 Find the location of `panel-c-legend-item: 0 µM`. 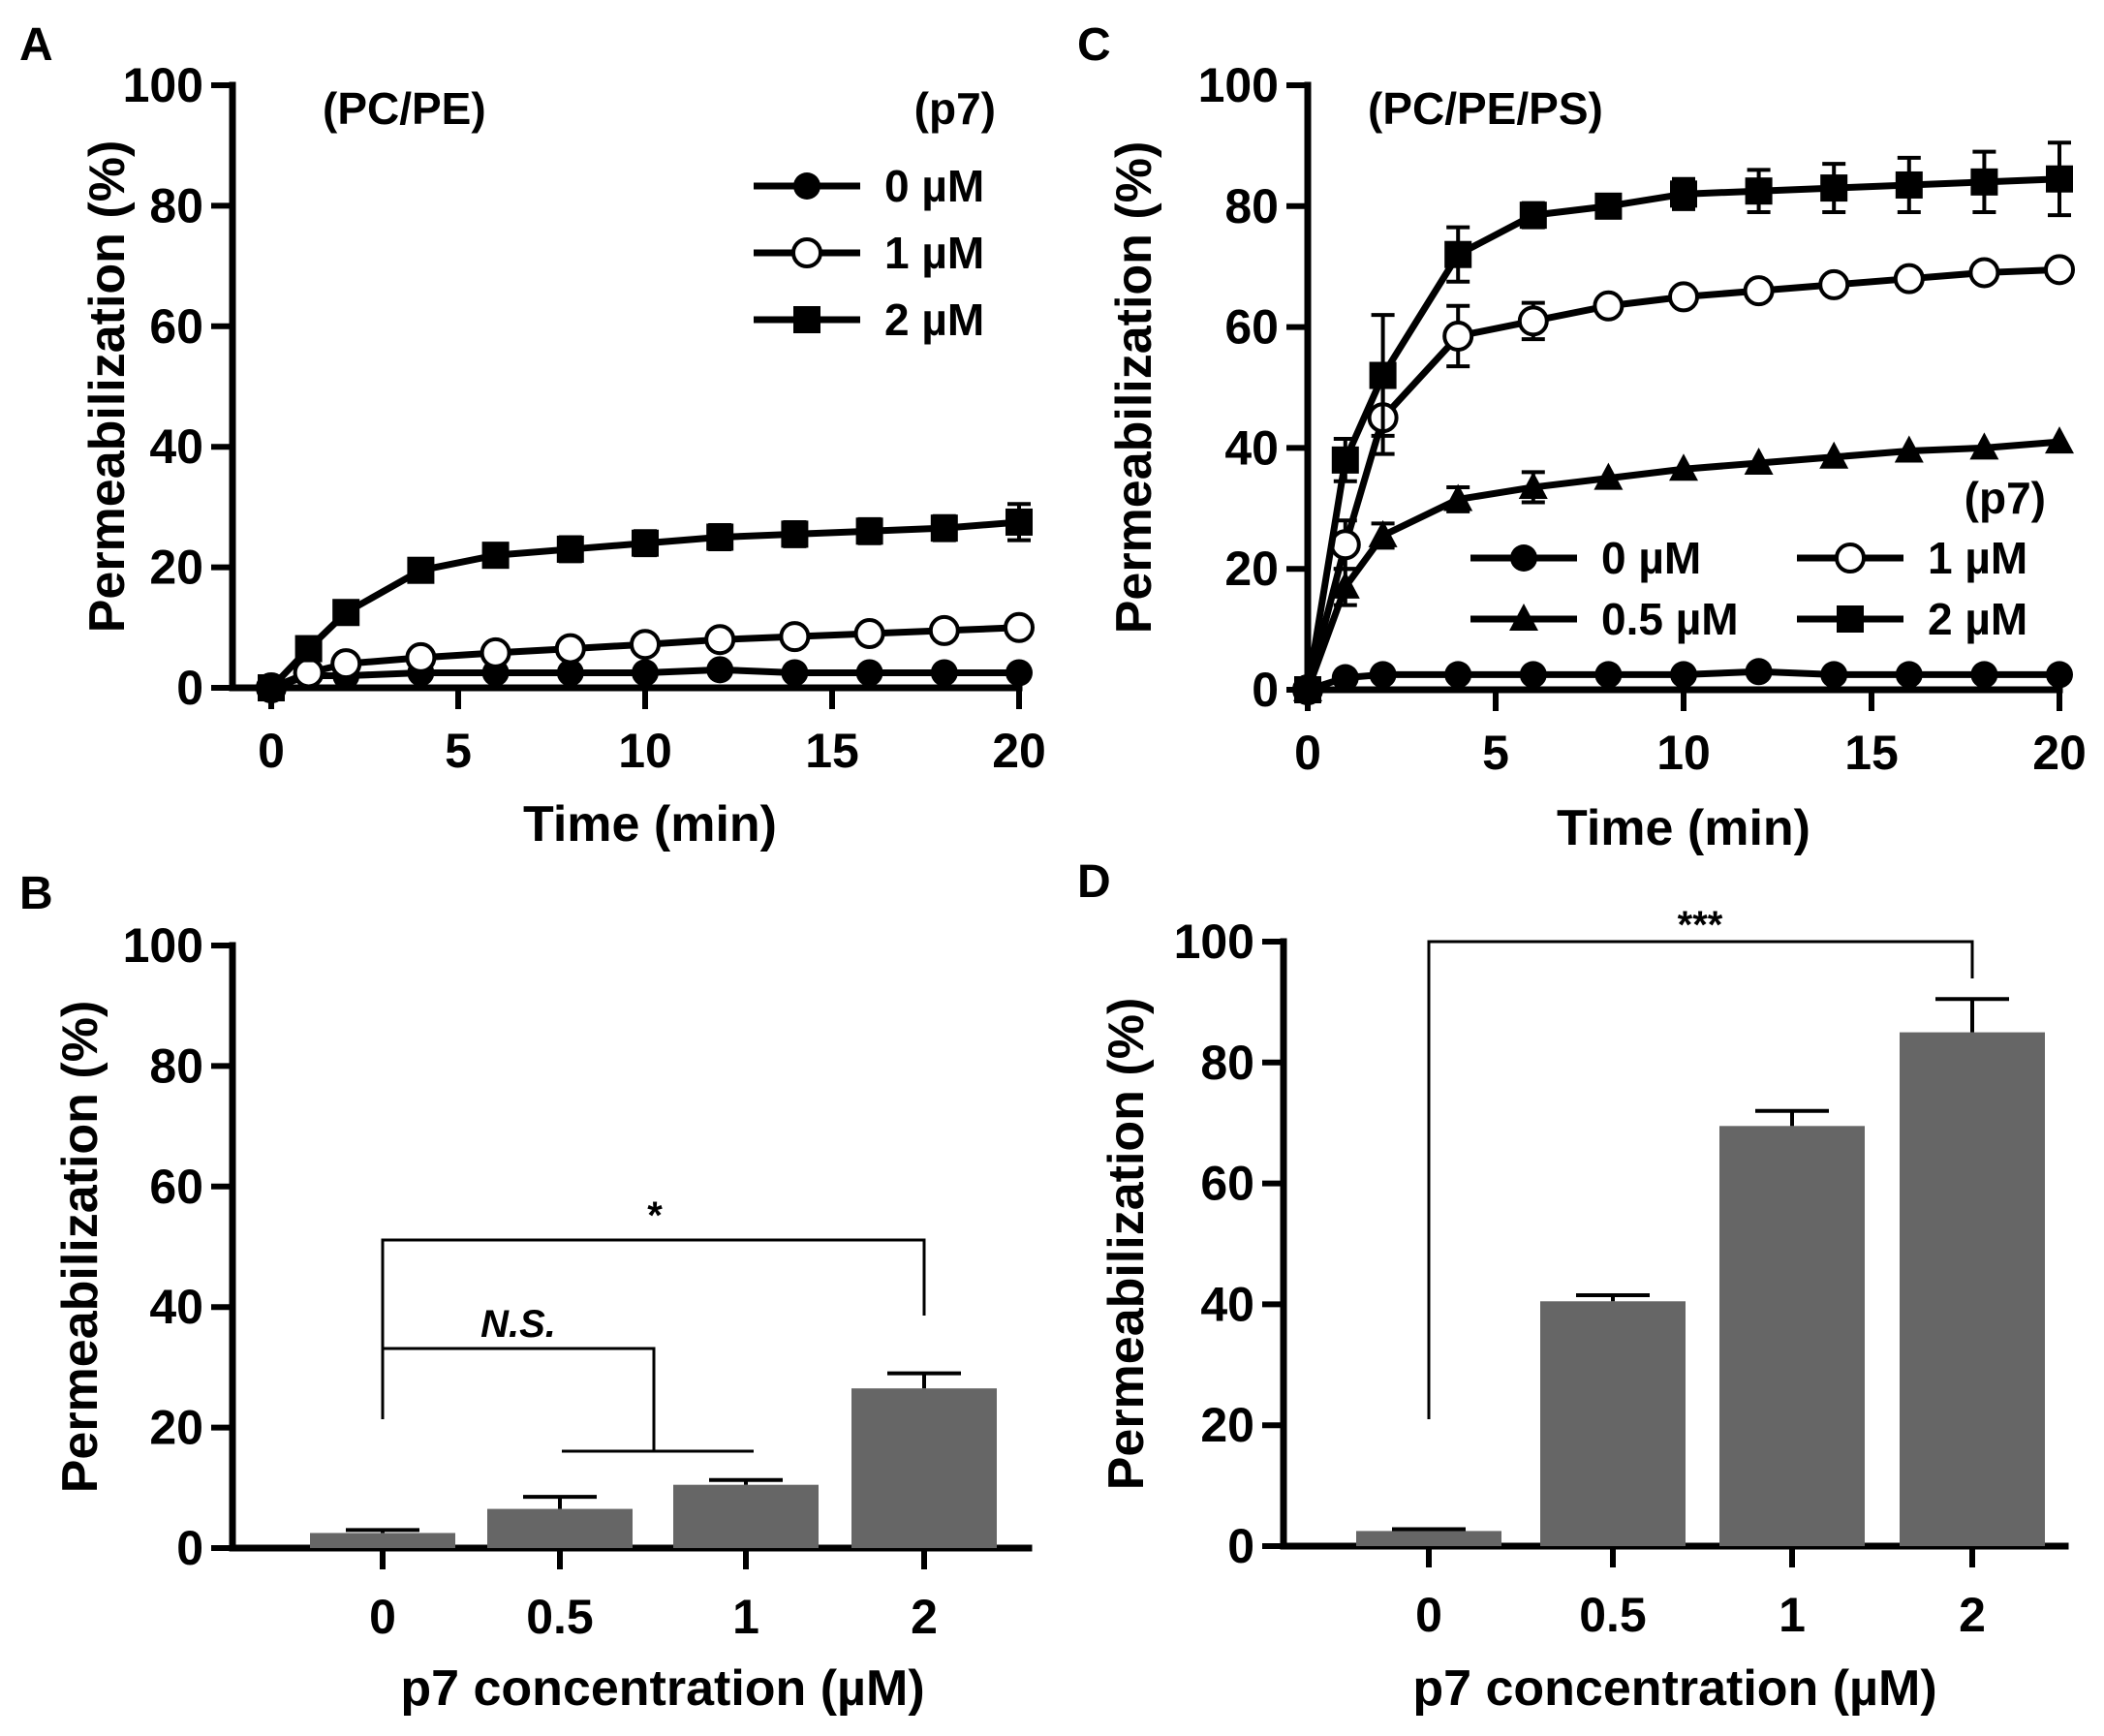

panel-c-legend-item: 0 µM is located at coordinates (1586, 558).